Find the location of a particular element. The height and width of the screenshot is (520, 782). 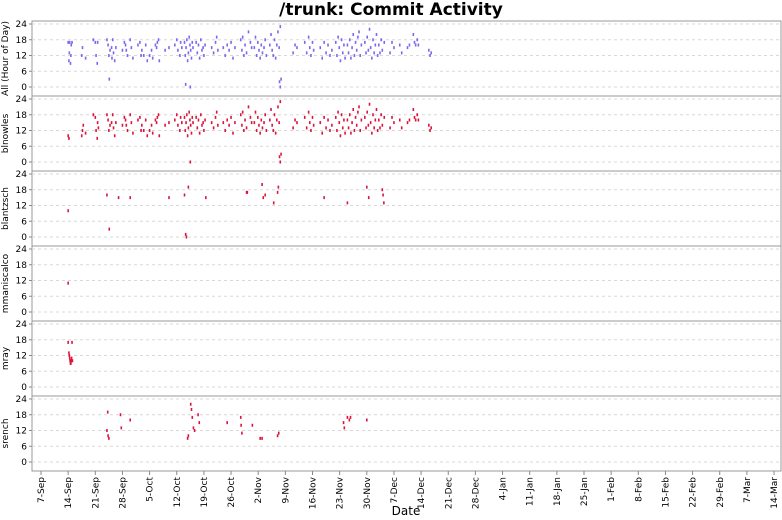

x-tick-label: 21-Sep is located at coordinates (96, 493).